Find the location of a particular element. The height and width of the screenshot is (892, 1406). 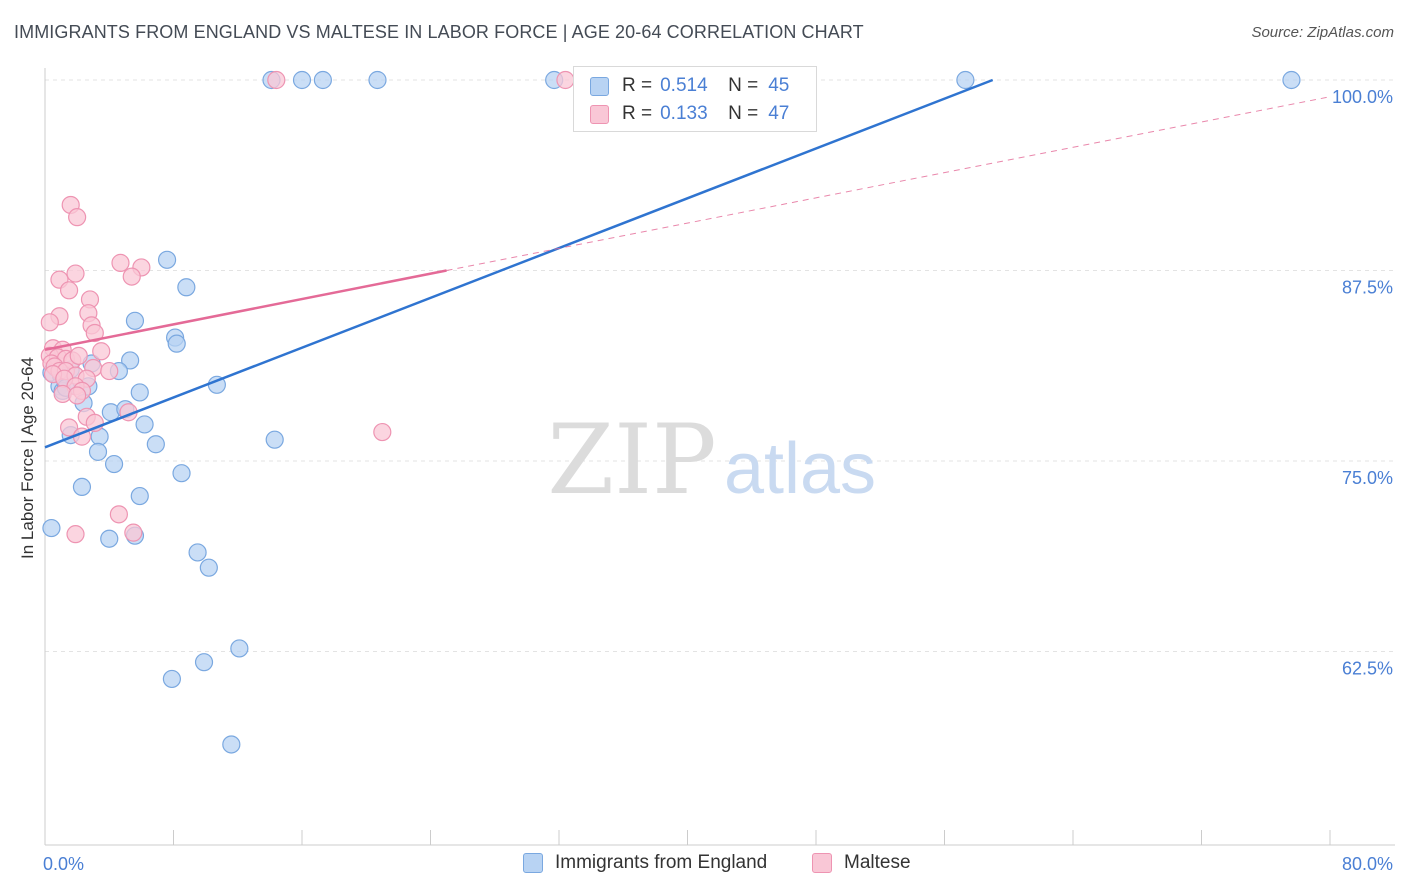

legend-item-england: Immigrants from England is located at coordinates (645, 863).